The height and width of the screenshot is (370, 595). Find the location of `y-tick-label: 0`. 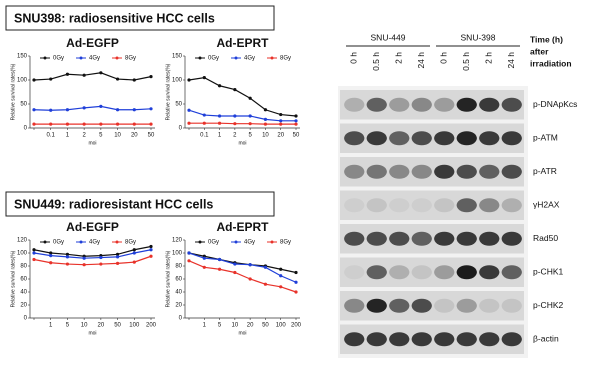

y-tick-label: 0 is located at coordinates (26, 129).